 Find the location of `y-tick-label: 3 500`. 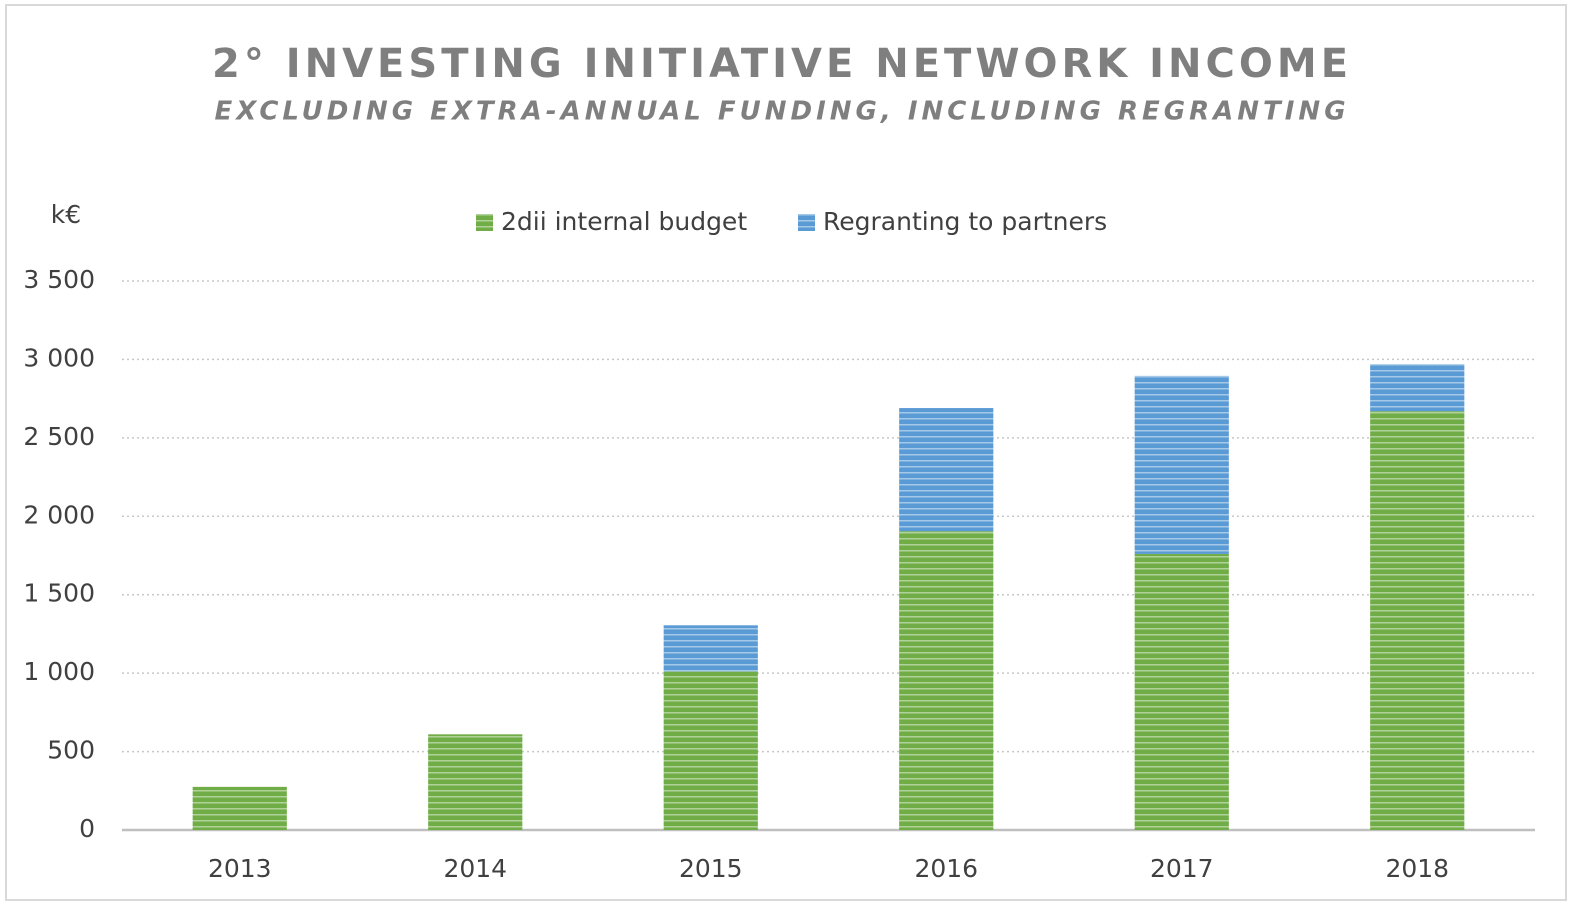

y-tick-label: 3 500 is located at coordinates (59, 279).